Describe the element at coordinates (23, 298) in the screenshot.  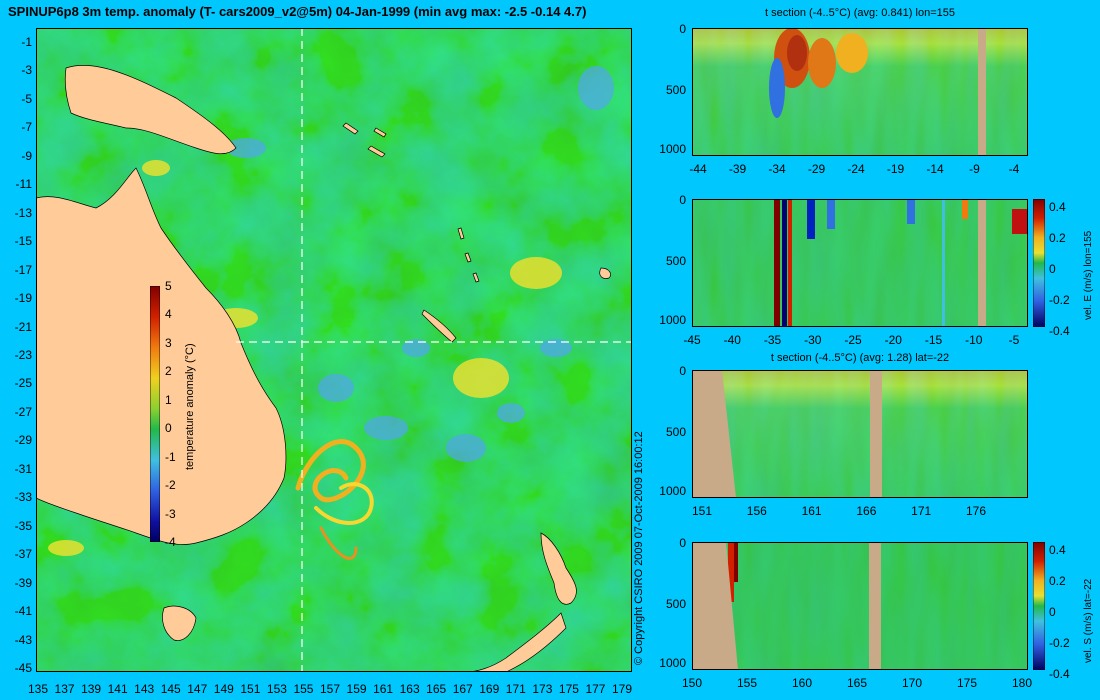
I see `y-tick-label: -19` at that location.